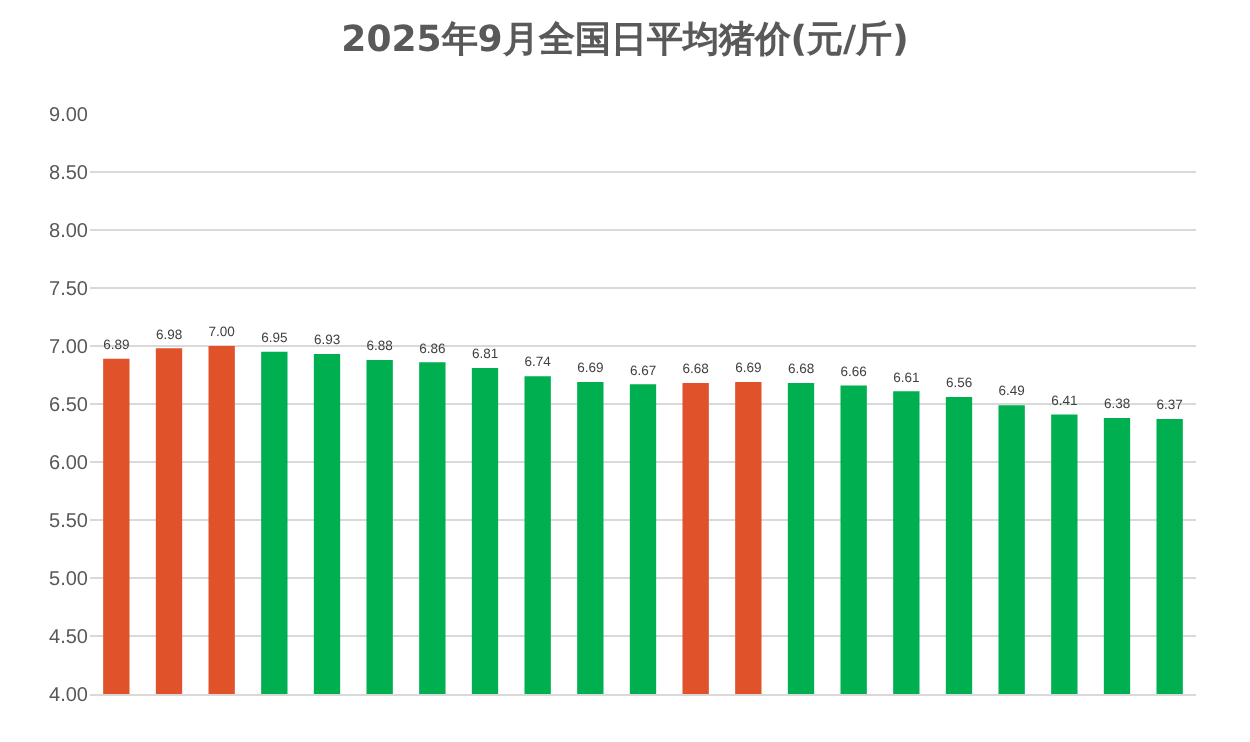  What do you see at coordinates (625, 40) in the screenshot?
I see `chart-title: 2025年9月全国日平均猪价(元/斤)` at bounding box center [625, 40].